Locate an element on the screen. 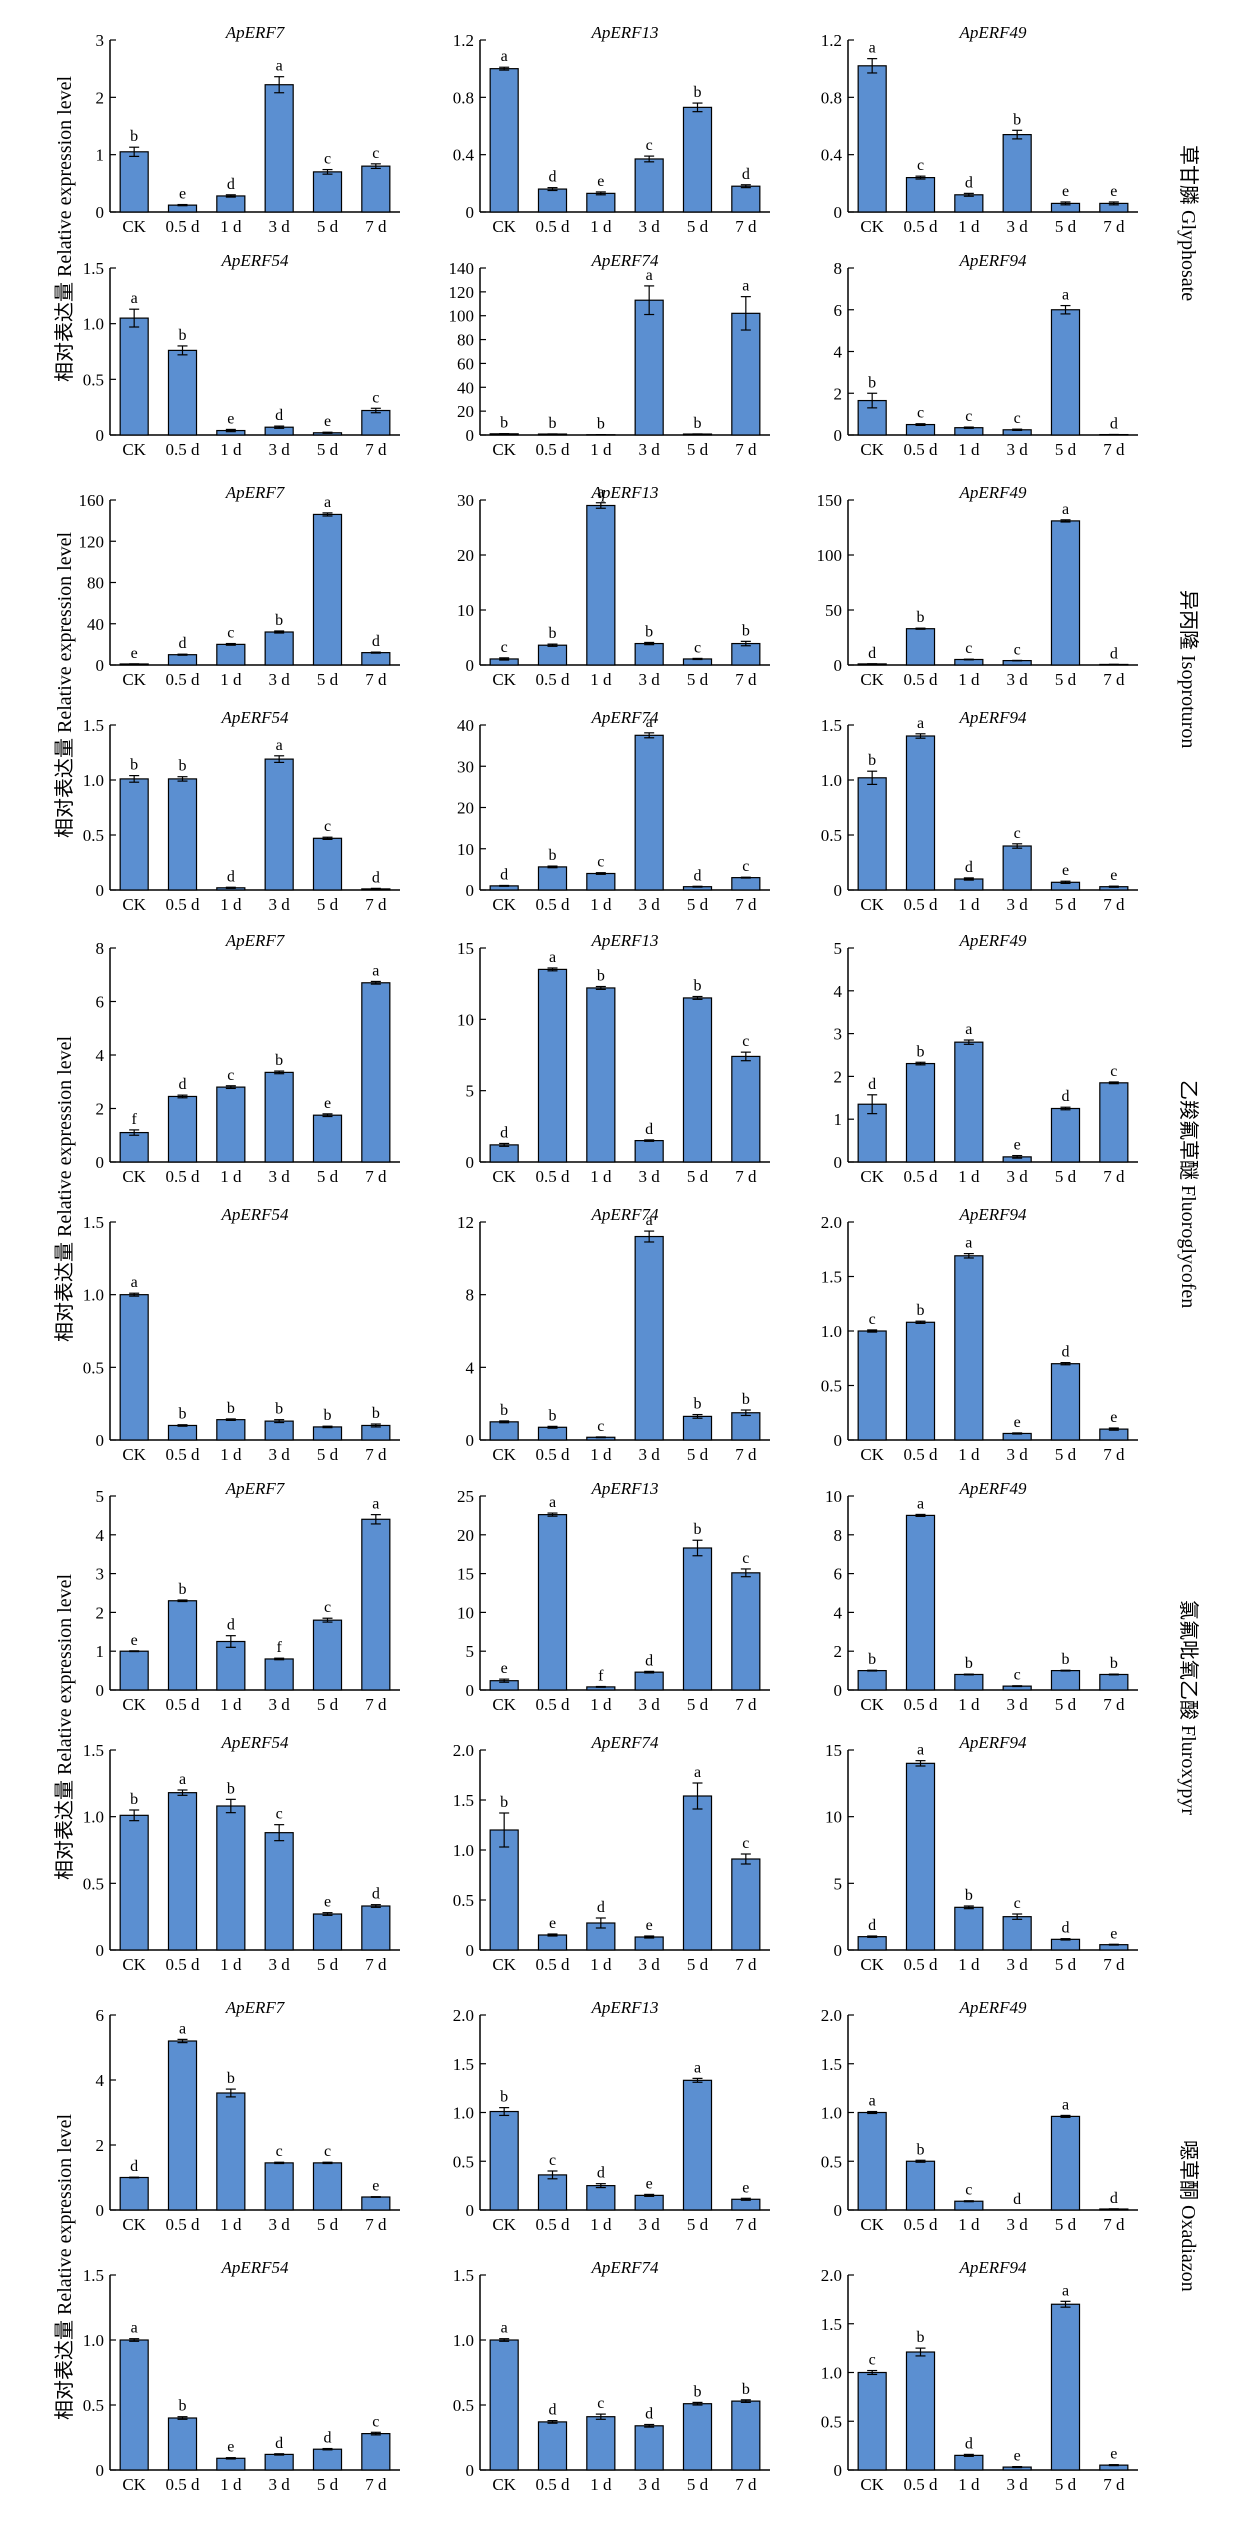 Image resolution: width=1252 pixels, height=2541 pixels. y-tick-label: 0.8 is located at coordinates (463, 97).